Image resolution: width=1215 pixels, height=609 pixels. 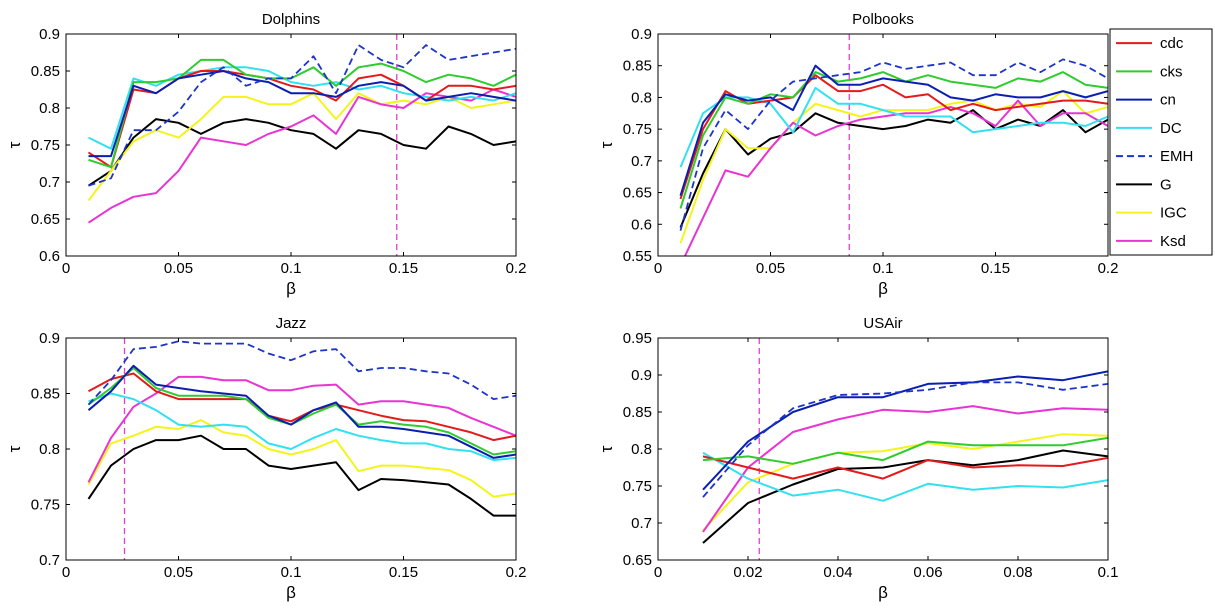 I want to click on legend-label: cks, so click(x=1171, y=71).